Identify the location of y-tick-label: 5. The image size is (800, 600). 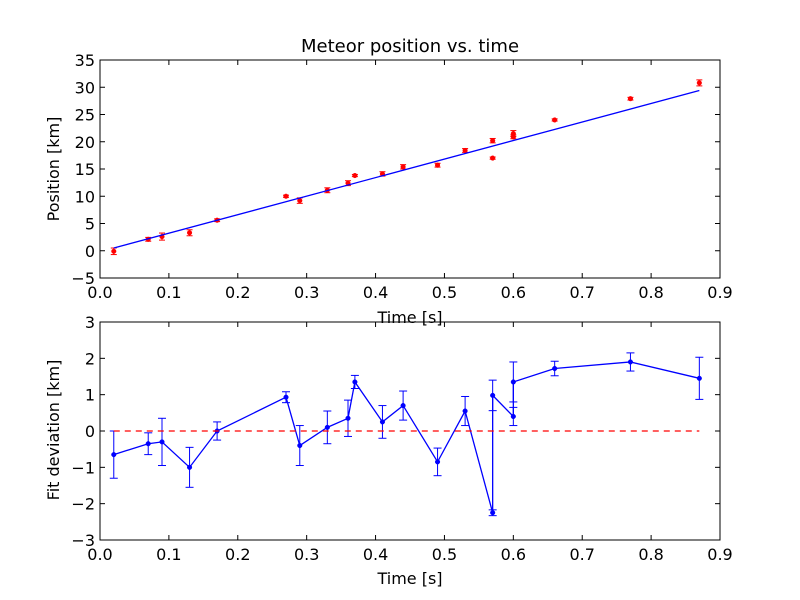
(90, 224).